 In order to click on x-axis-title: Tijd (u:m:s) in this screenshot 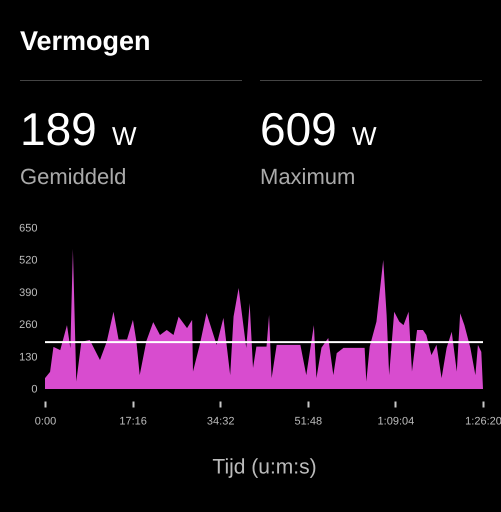, I will do `click(264, 467)`.